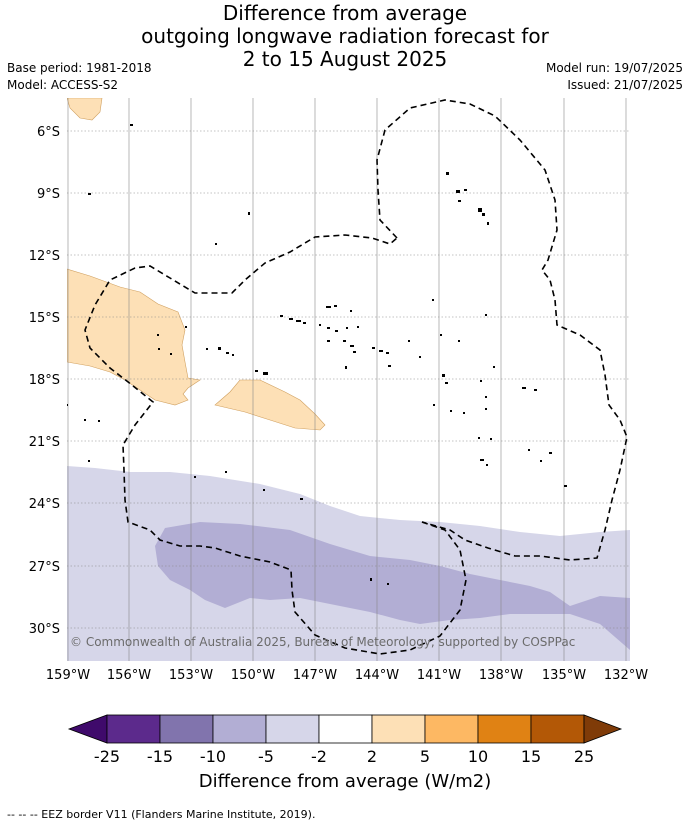 Image resolution: width=690 pixels, height=827 pixels. What do you see at coordinates (129, 675) in the screenshot?
I see `longitude-label: 156°W` at bounding box center [129, 675].